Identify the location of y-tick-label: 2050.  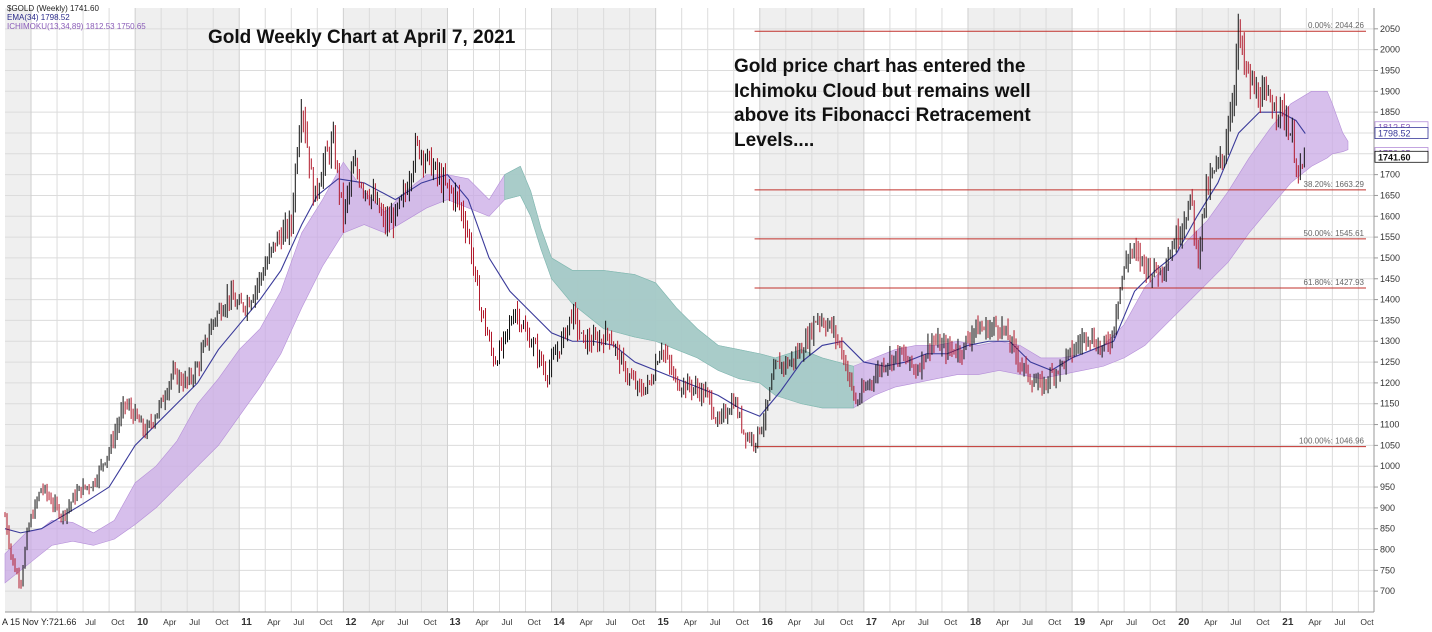
(1390, 29).